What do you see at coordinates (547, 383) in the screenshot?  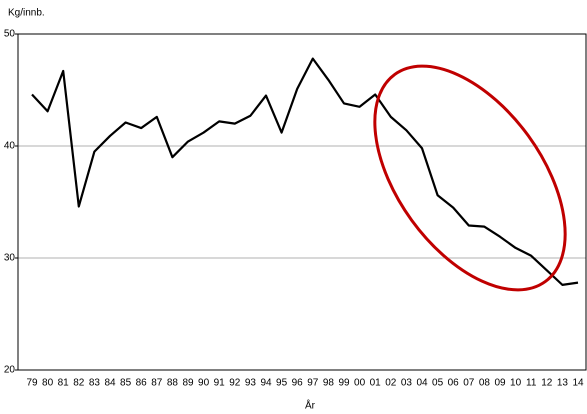 I see `x-tick-label: 12` at bounding box center [547, 383].